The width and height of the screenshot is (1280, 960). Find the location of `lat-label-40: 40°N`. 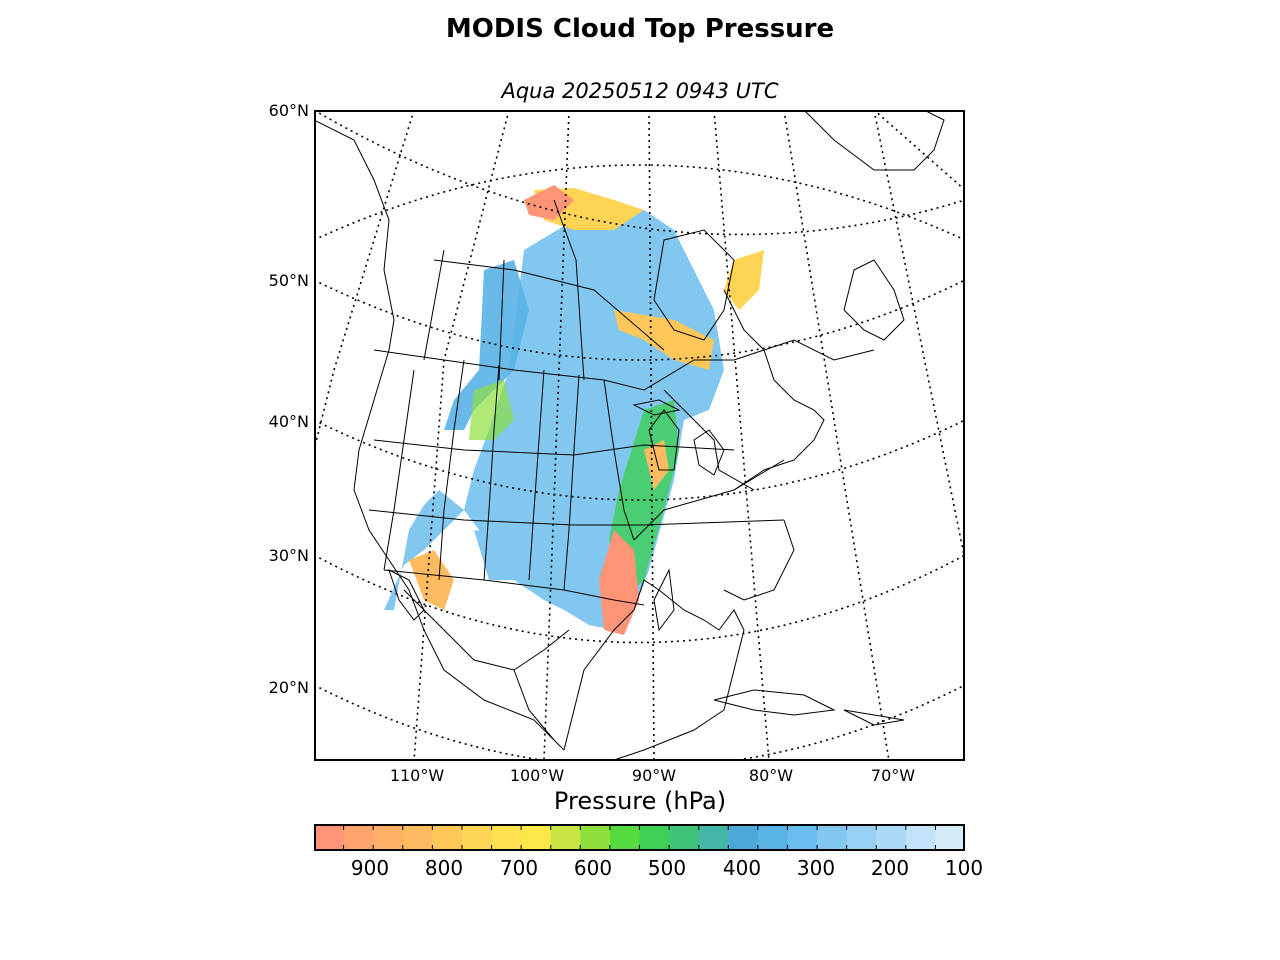

lat-label-40: 40°N is located at coordinates (288, 421).